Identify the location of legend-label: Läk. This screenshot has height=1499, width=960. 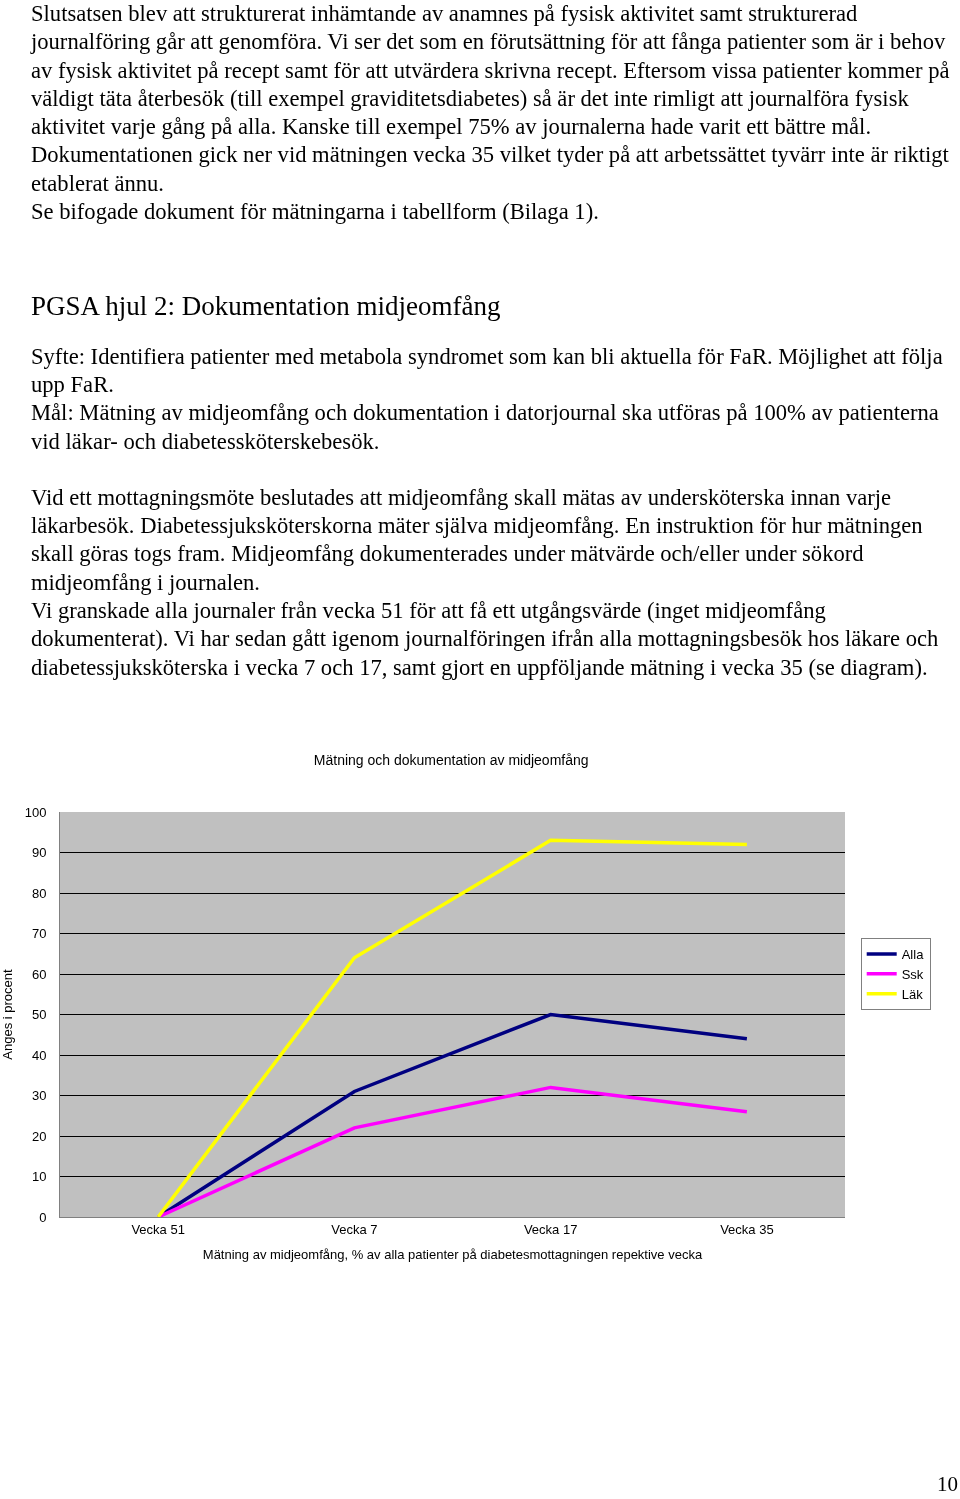
(912, 994).